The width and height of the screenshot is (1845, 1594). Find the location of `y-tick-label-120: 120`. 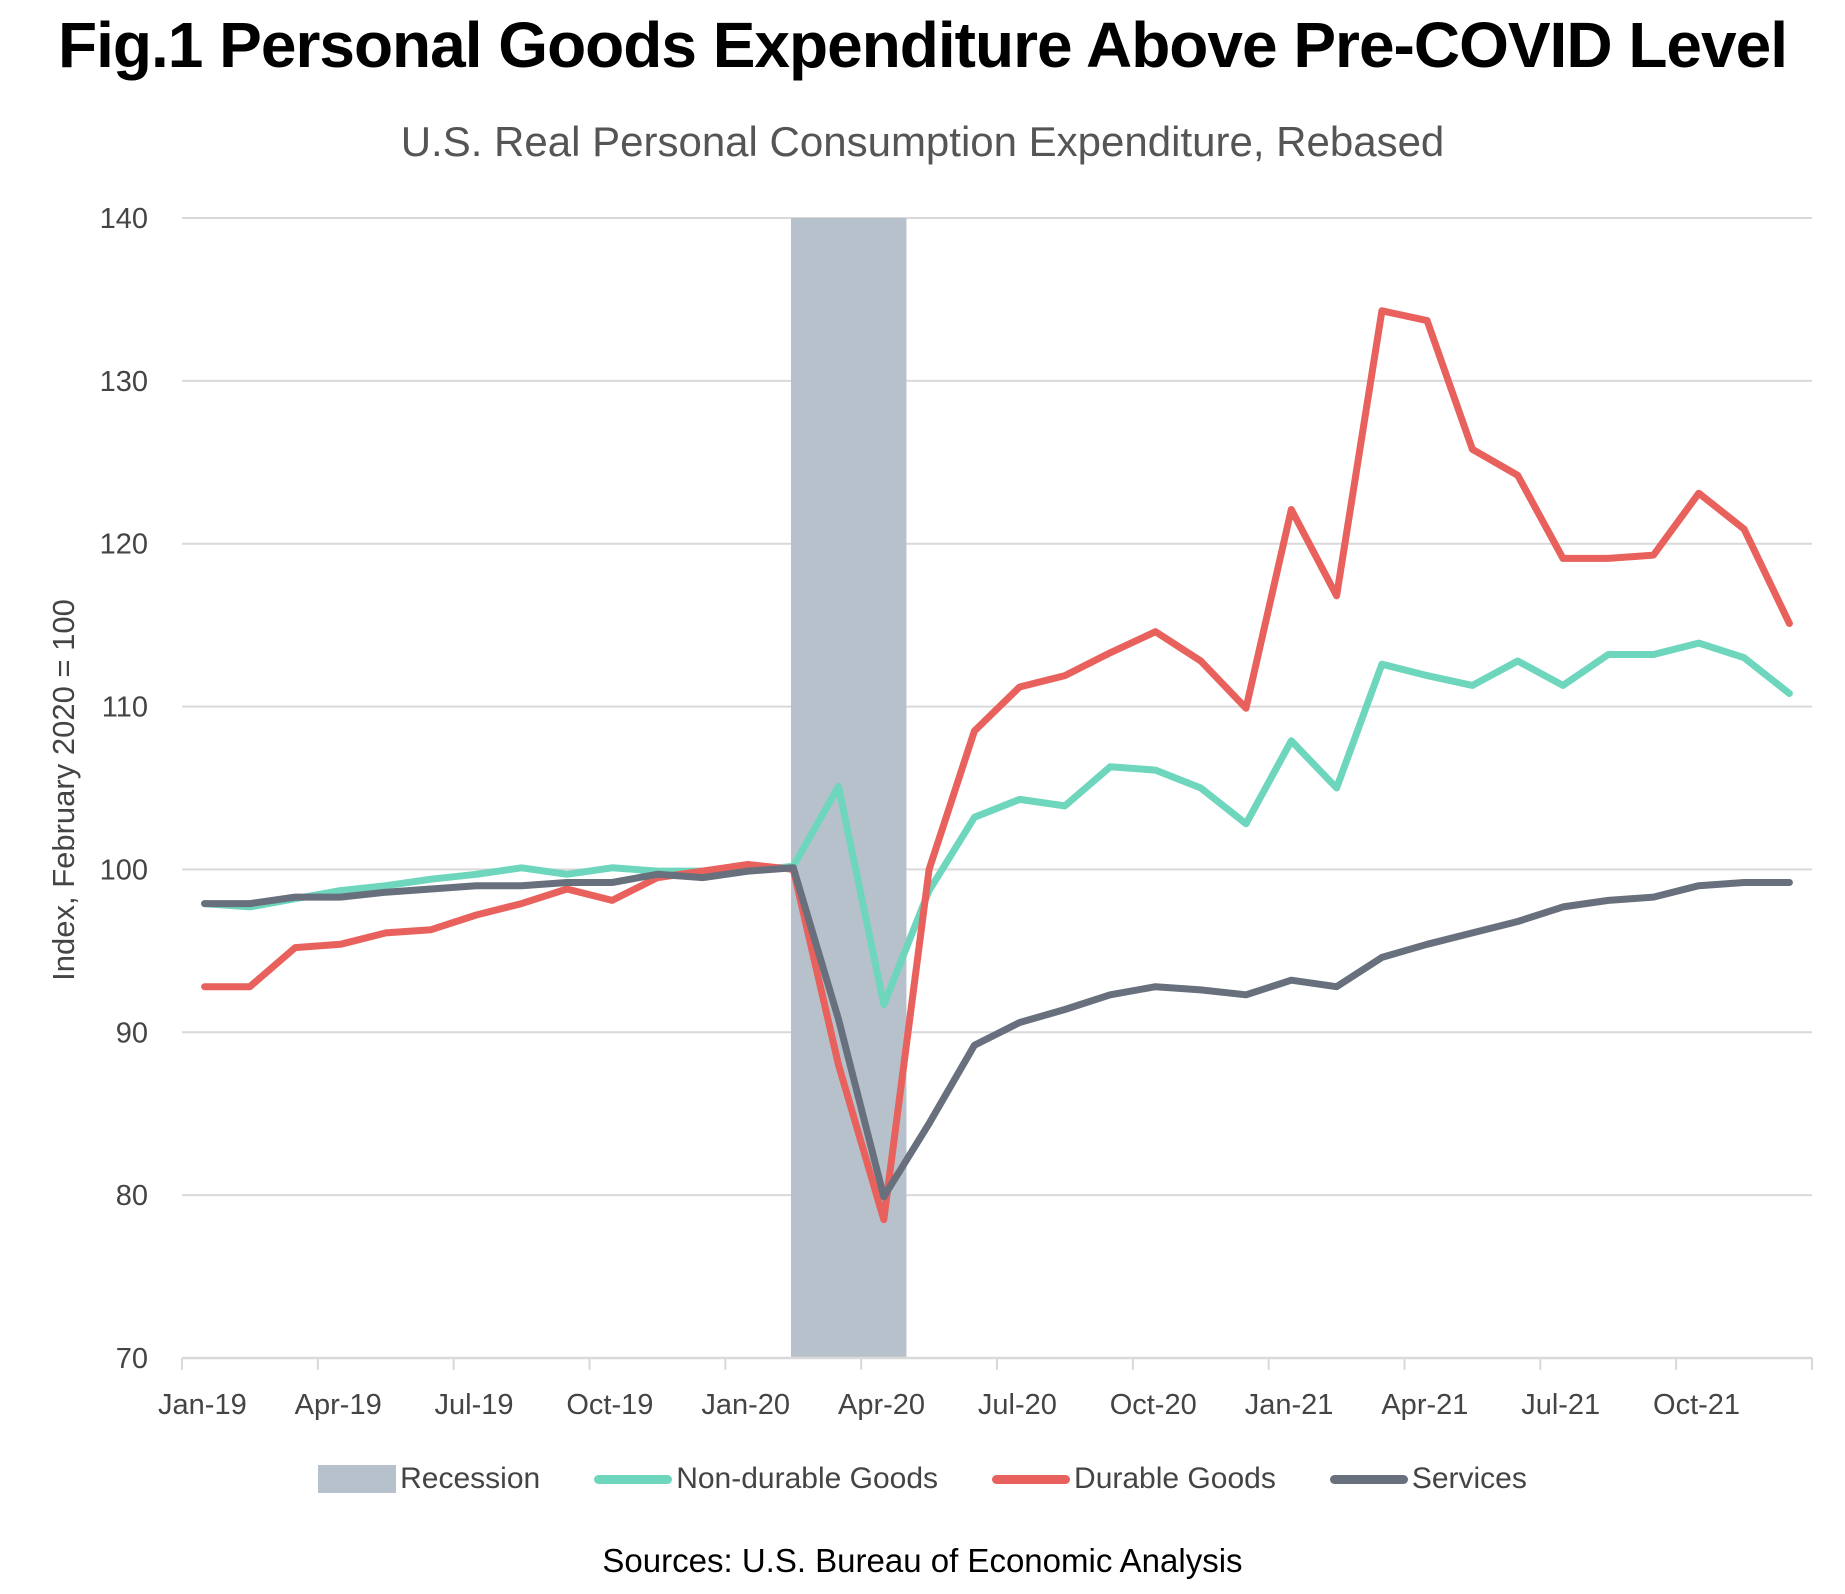

y-tick-label-120: 120 is located at coordinates (124, 545).